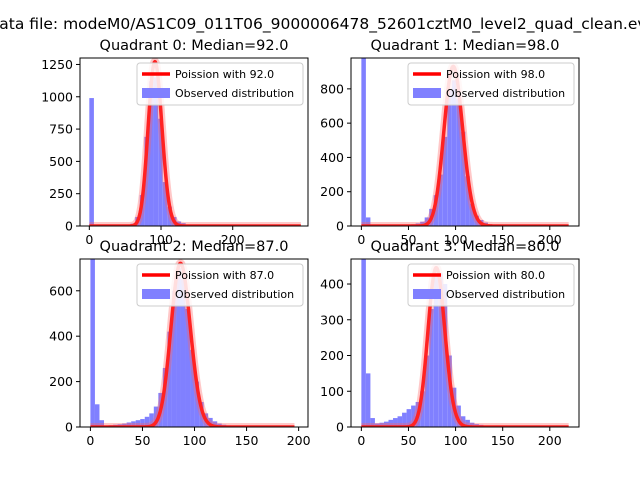  Describe the element at coordinates (427, 93) in the screenshot. I see `legend-bar-swatch` at that location.